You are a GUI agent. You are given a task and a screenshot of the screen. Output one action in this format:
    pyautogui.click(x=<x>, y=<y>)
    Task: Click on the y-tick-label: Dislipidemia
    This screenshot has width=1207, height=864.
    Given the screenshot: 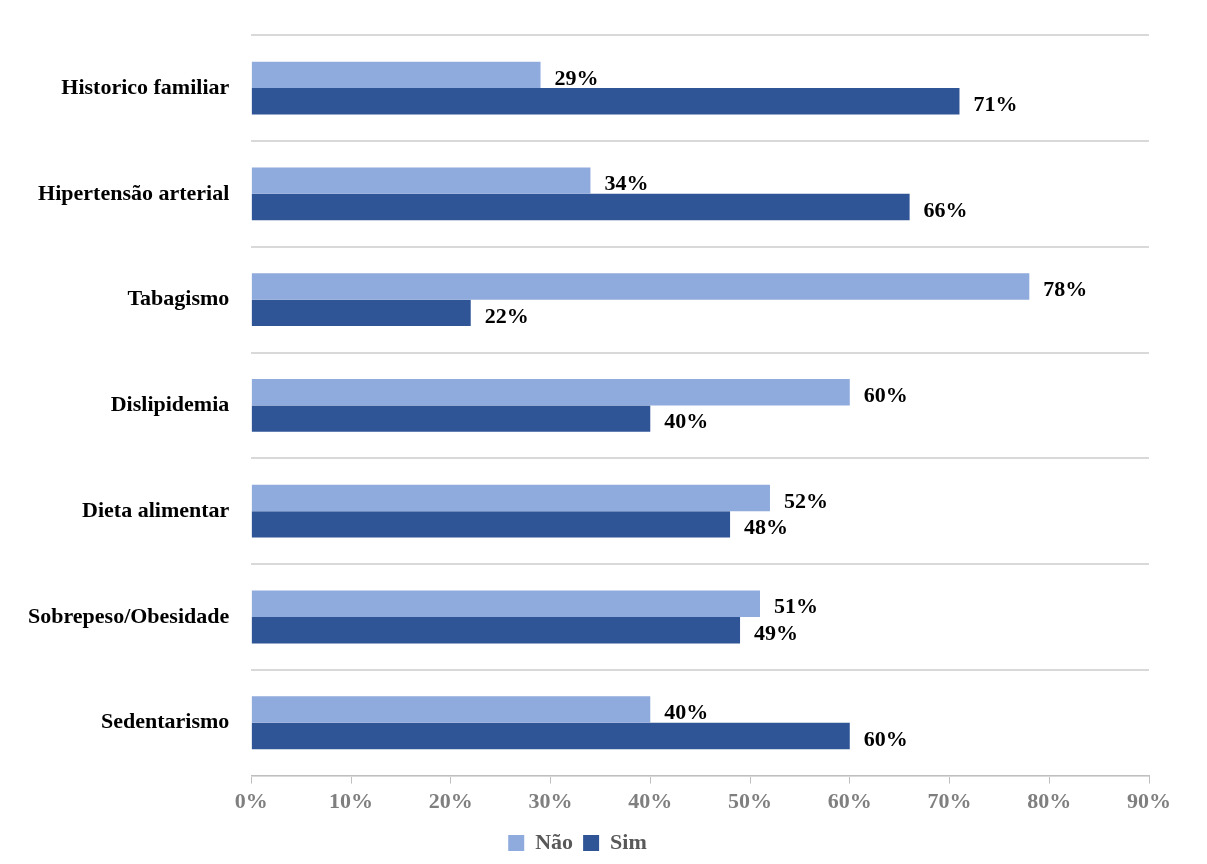 What is the action you would take?
    pyautogui.click(x=170, y=404)
    